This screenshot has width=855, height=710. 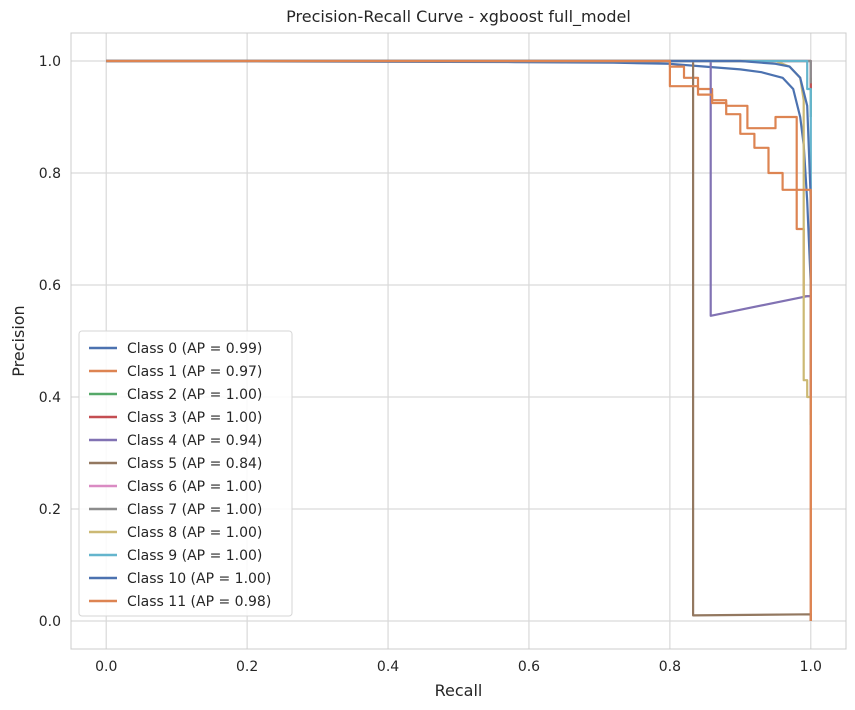 What do you see at coordinates (50, 398) in the screenshot?
I see `y-tick-label: 0.4` at bounding box center [50, 398].